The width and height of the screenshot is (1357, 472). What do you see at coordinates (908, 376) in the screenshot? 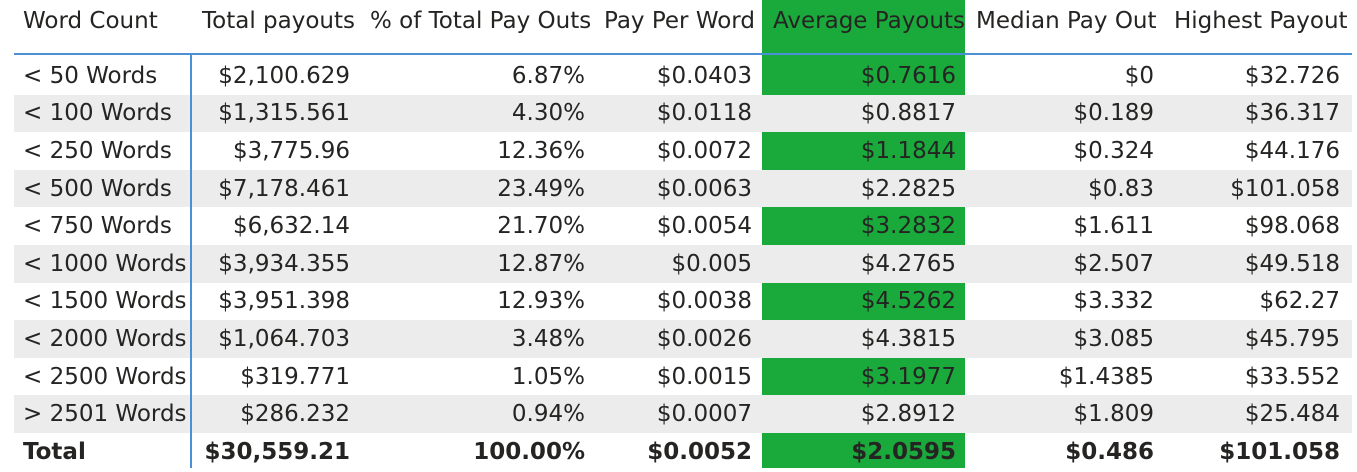
I see `table-cell: $3.1977` at bounding box center [908, 376].